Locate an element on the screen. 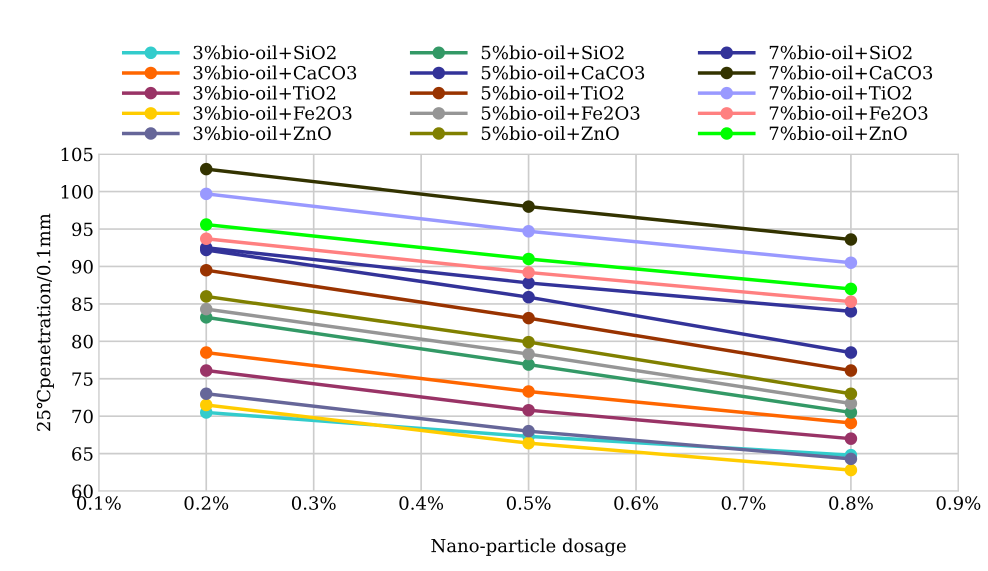 The height and width of the screenshot is (571, 988). legend-label: 7%bio-oil+Fe2O3 is located at coordinates (849, 113).